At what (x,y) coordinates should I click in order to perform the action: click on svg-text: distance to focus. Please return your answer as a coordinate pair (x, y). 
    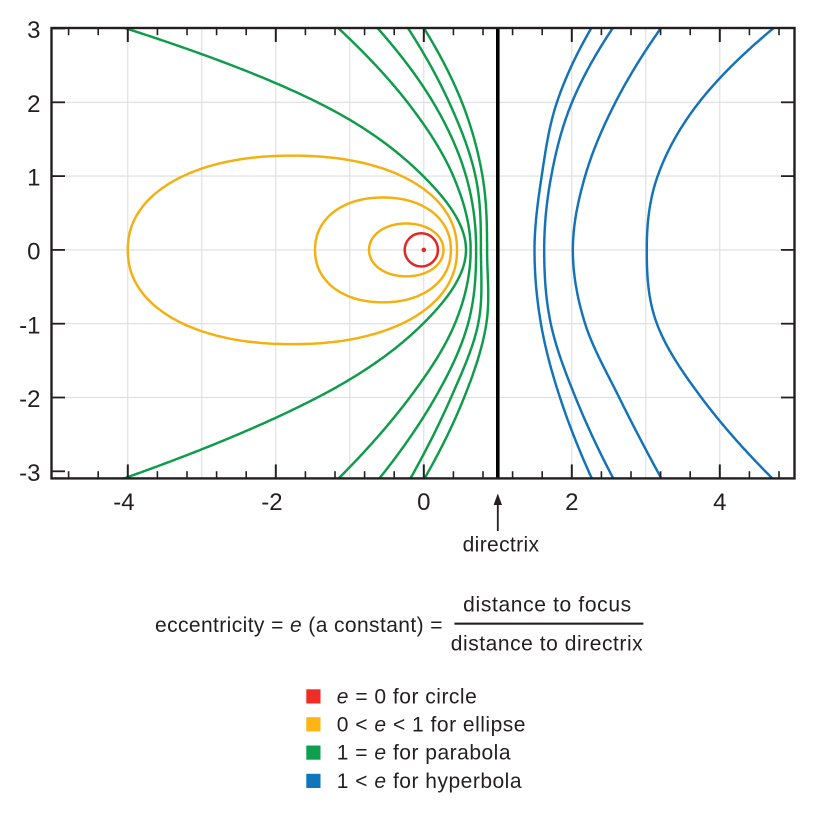
    Looking at the image, I should click on (547, 605).